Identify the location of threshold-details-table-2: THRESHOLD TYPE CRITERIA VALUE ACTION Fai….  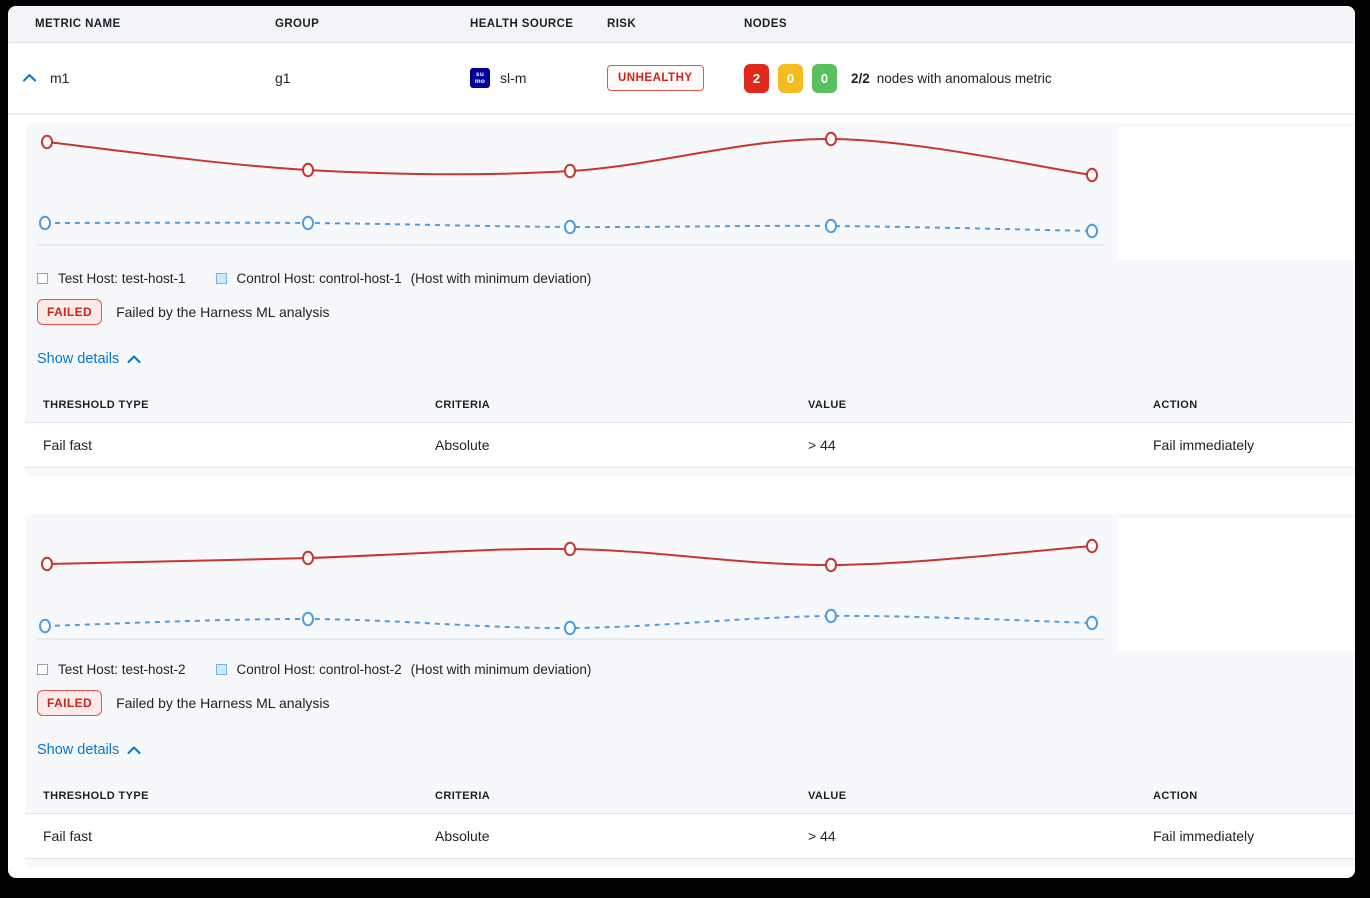
(690, 819).